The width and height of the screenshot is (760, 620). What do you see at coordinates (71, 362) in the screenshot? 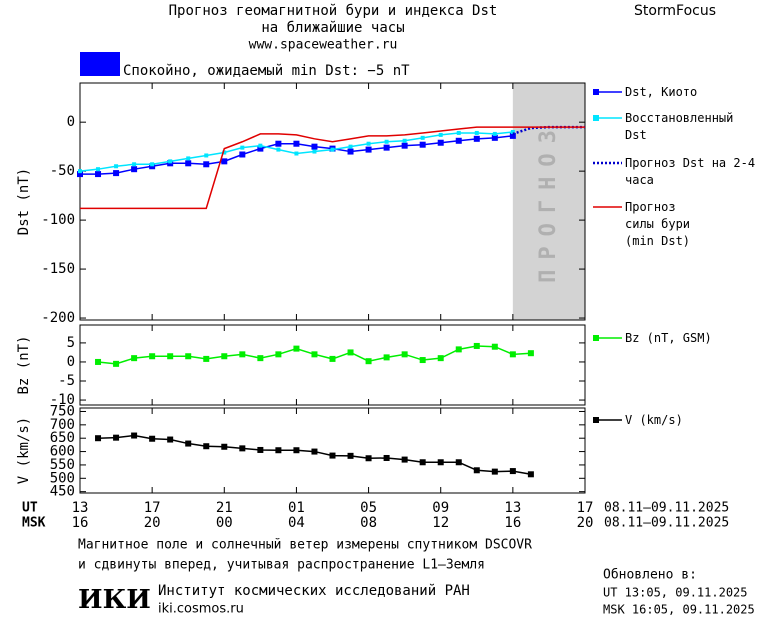
I see `y-tick-label: 0` at bounding box center [71, 362].